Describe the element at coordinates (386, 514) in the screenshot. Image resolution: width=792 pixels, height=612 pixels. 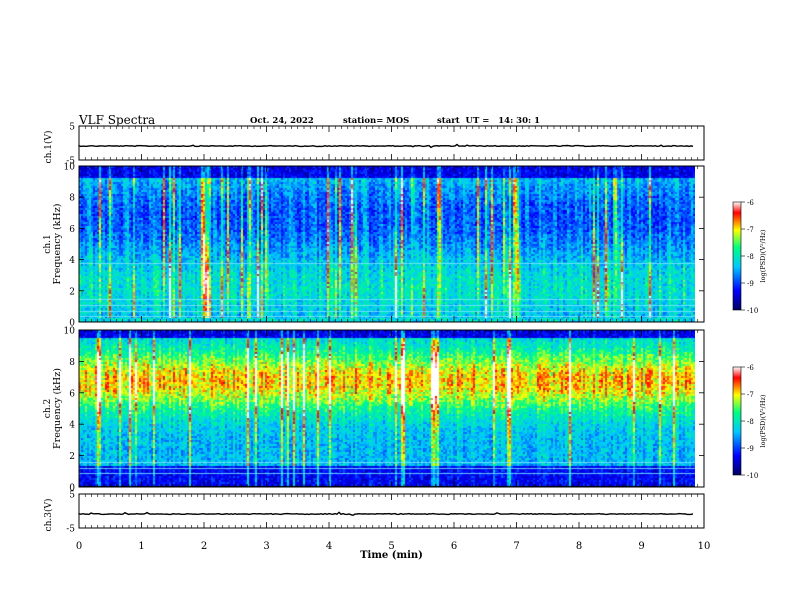
I see `waveform-trace-ch.3(V)` at that location.